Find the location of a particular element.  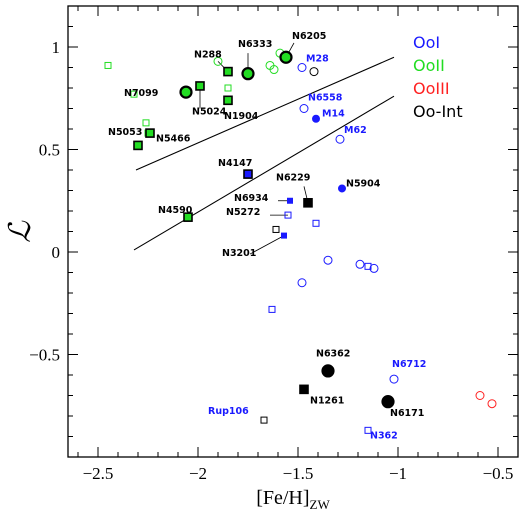

y-tick-label: 0 is located at coordinates (56, 252).